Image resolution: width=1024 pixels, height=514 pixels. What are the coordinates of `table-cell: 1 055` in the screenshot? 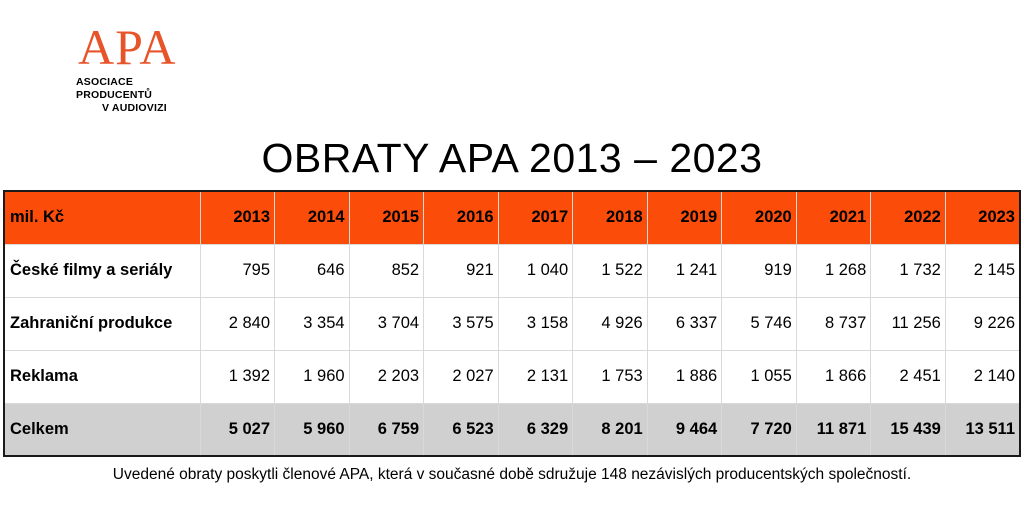 It's located at (759, 376).